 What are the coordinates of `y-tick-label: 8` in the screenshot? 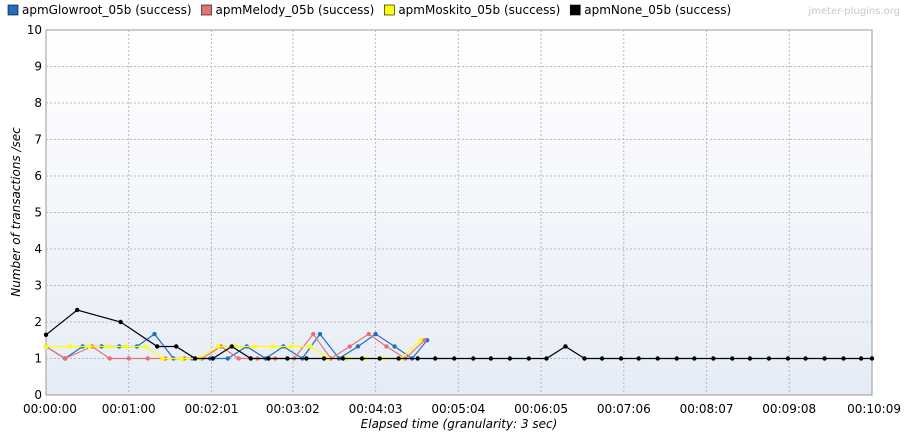 It's located at (38, 103).